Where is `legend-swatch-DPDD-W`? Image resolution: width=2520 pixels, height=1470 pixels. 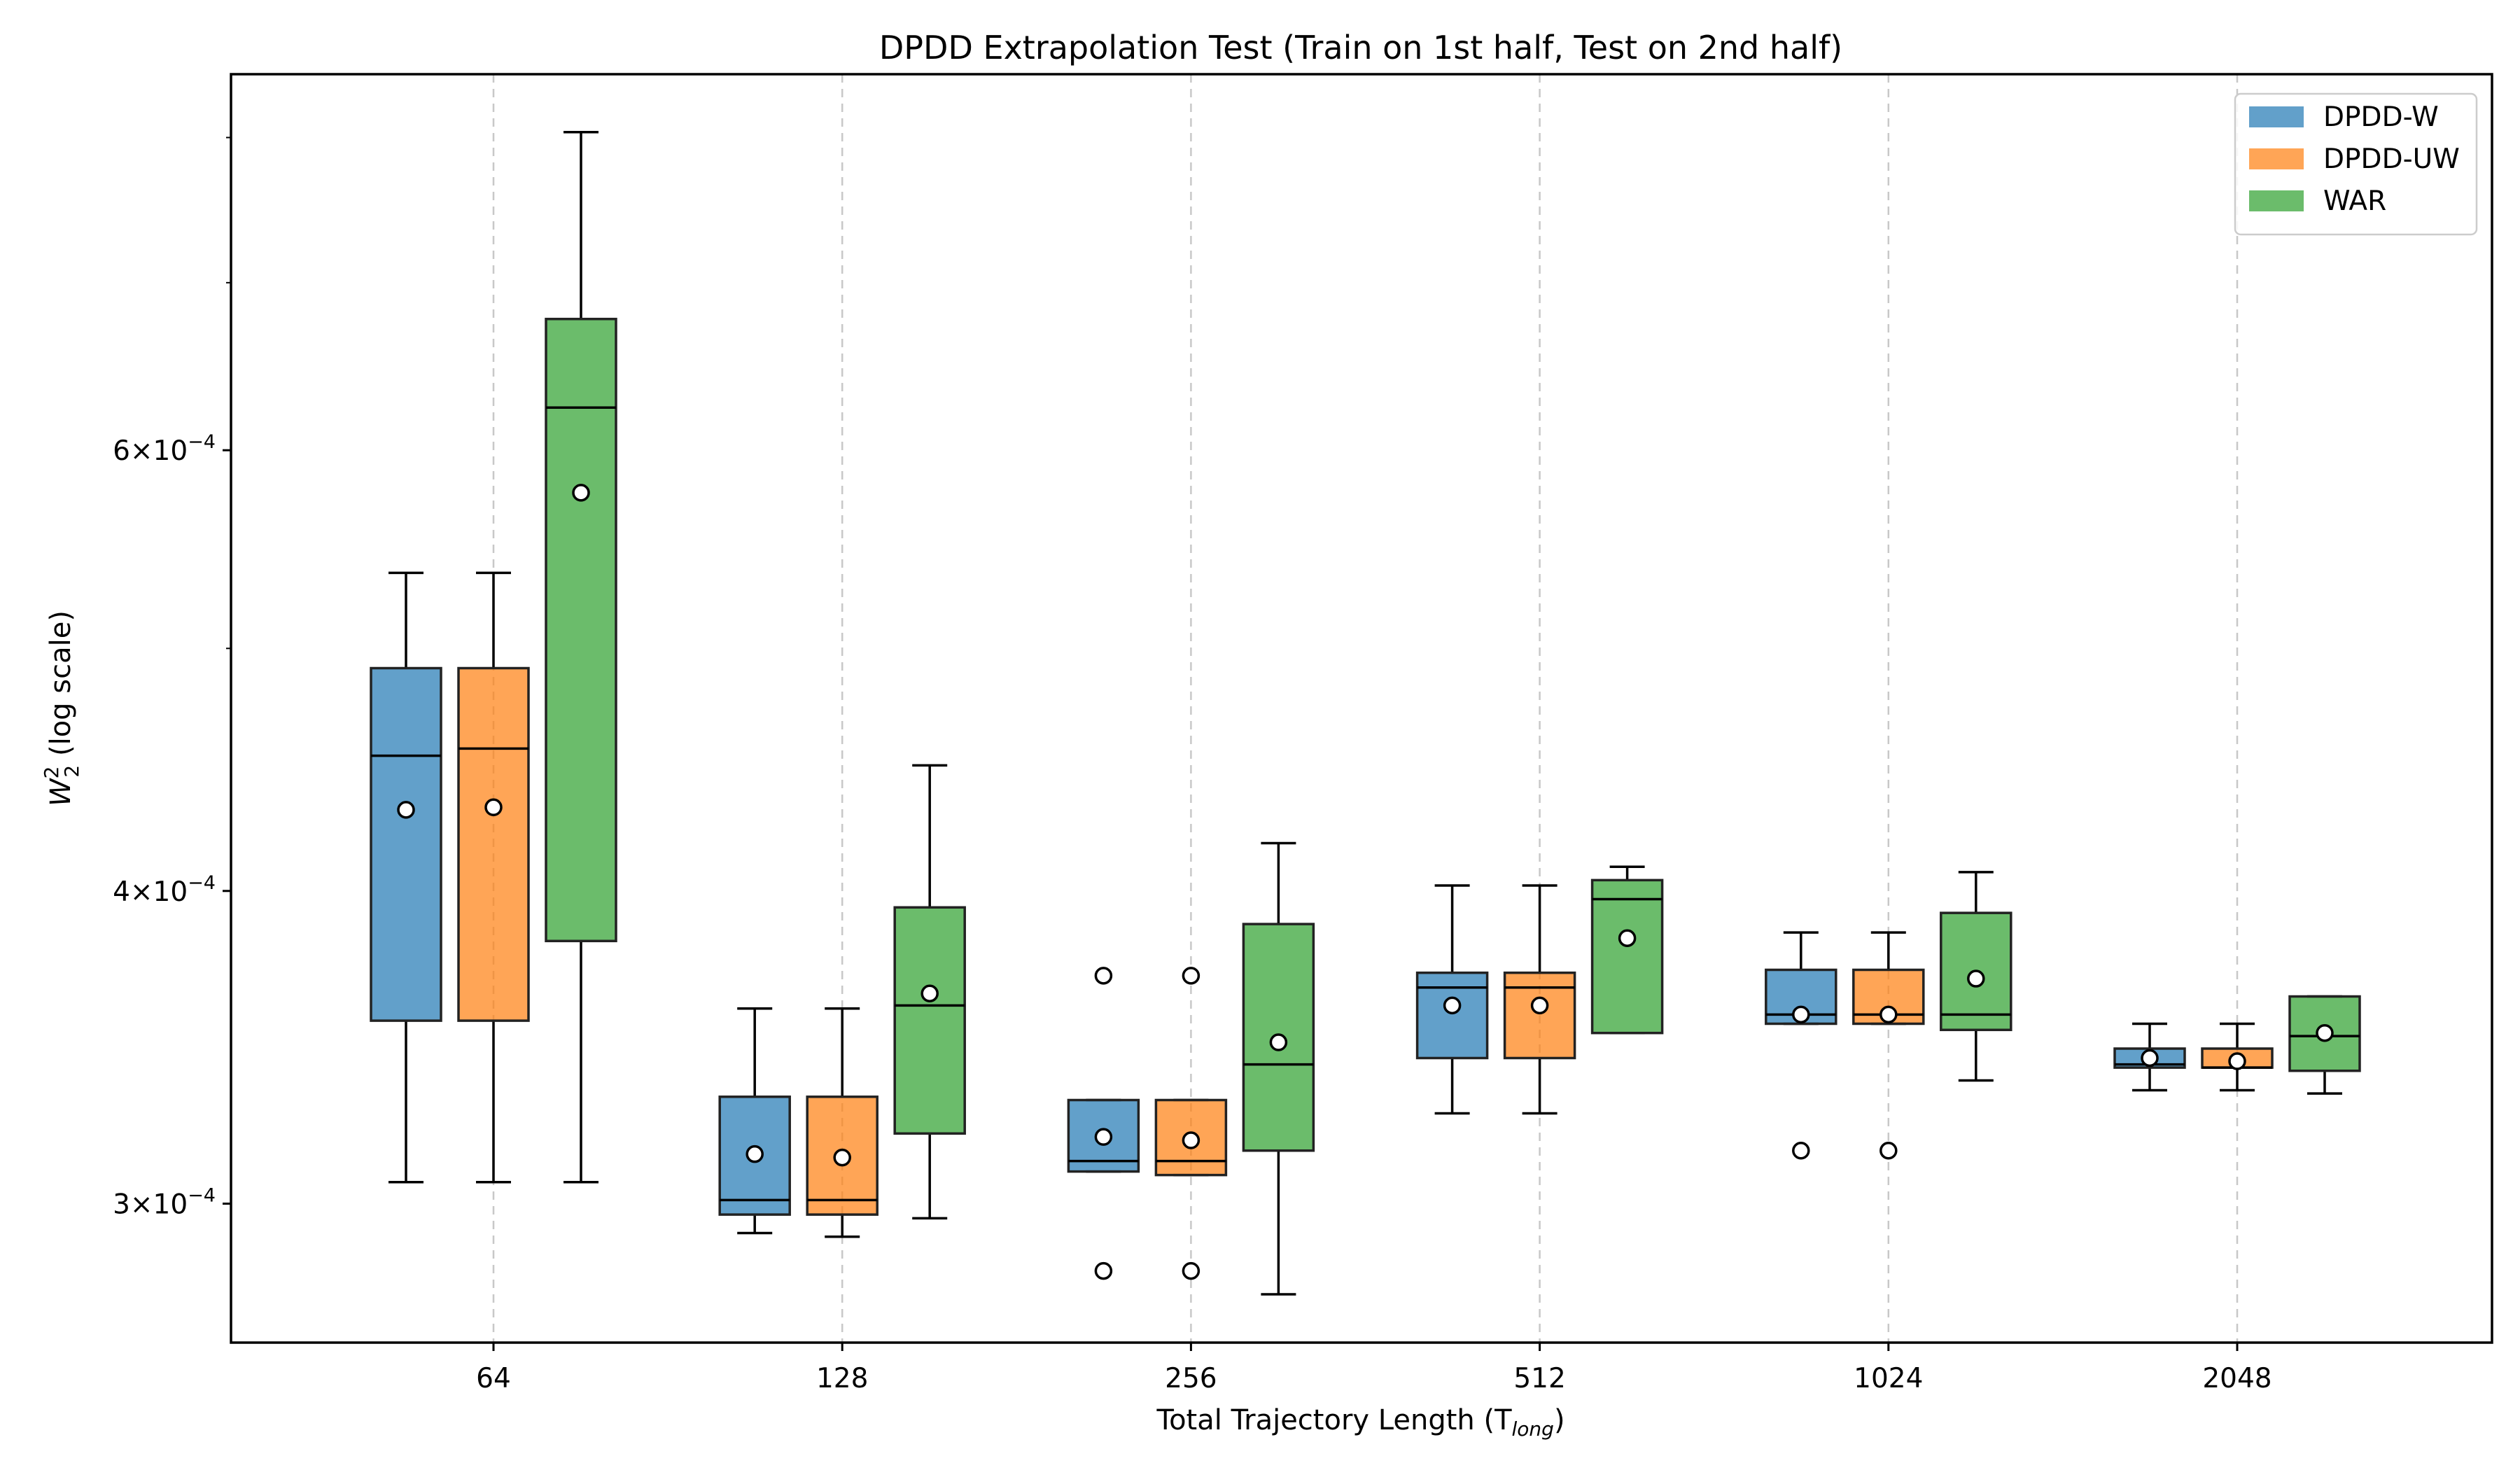 legend-swatch-DPDD-W is located at coordinates (2276, 116).